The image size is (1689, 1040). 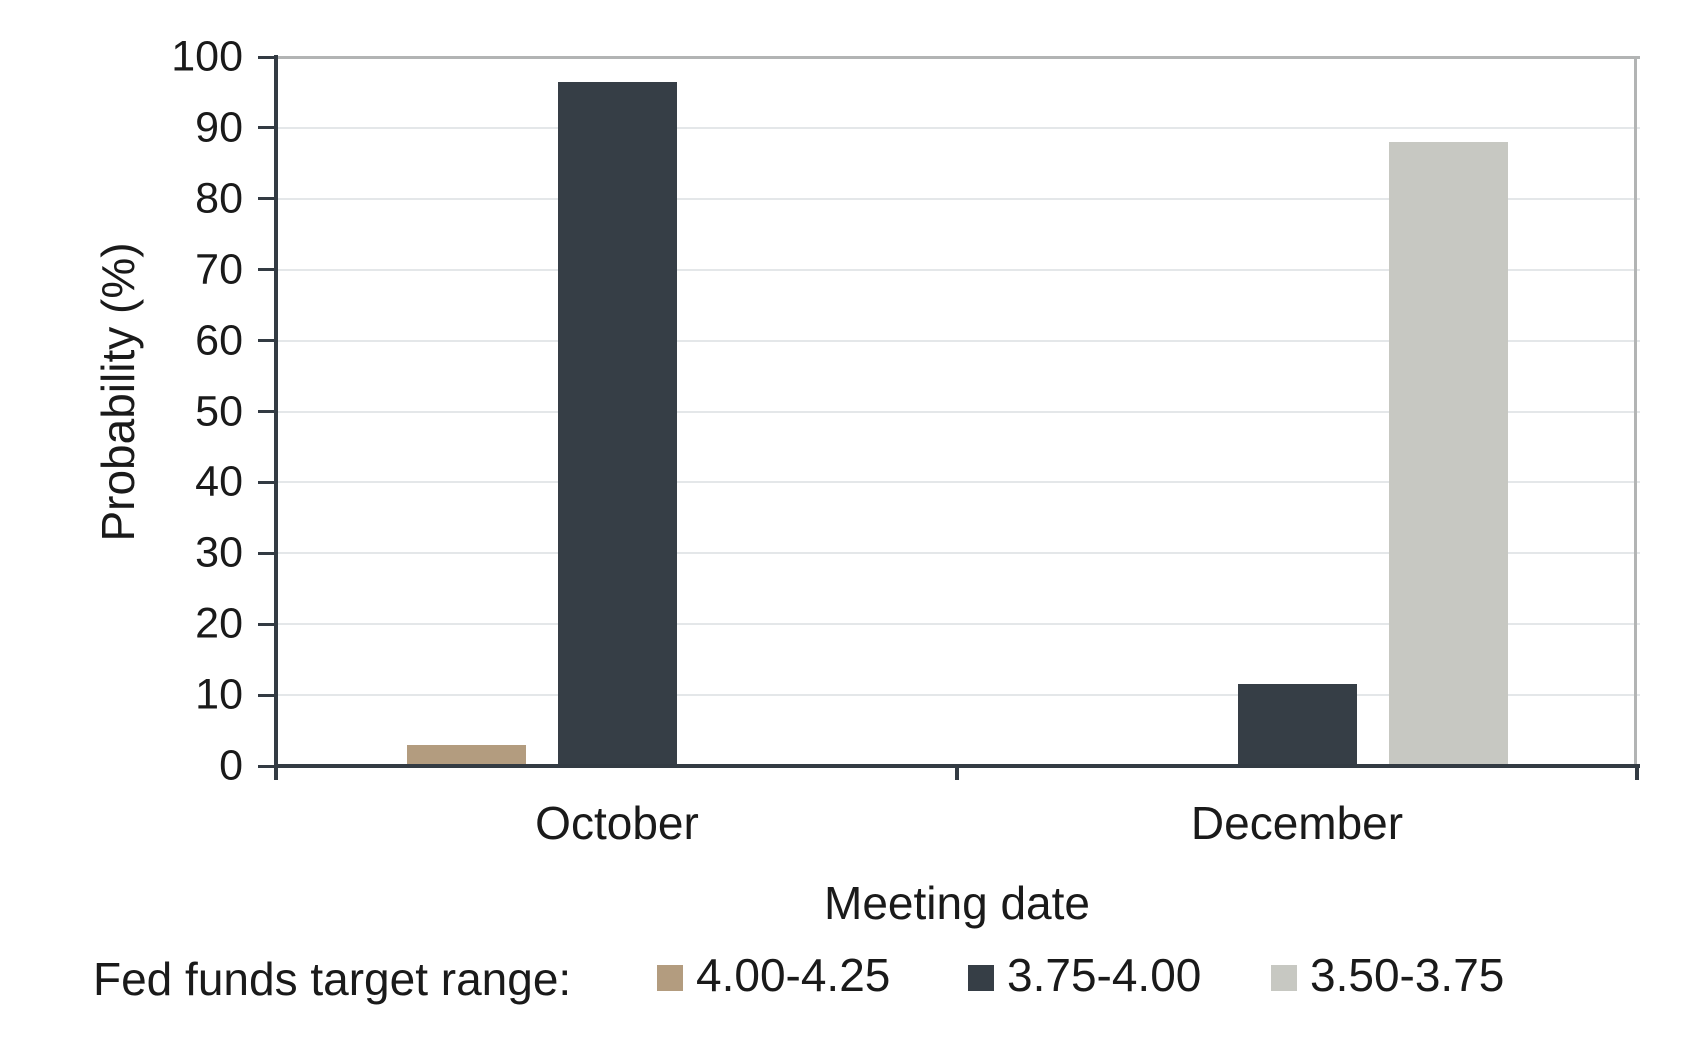 I want to click on plot-border-top, so click(x=958, y=57).